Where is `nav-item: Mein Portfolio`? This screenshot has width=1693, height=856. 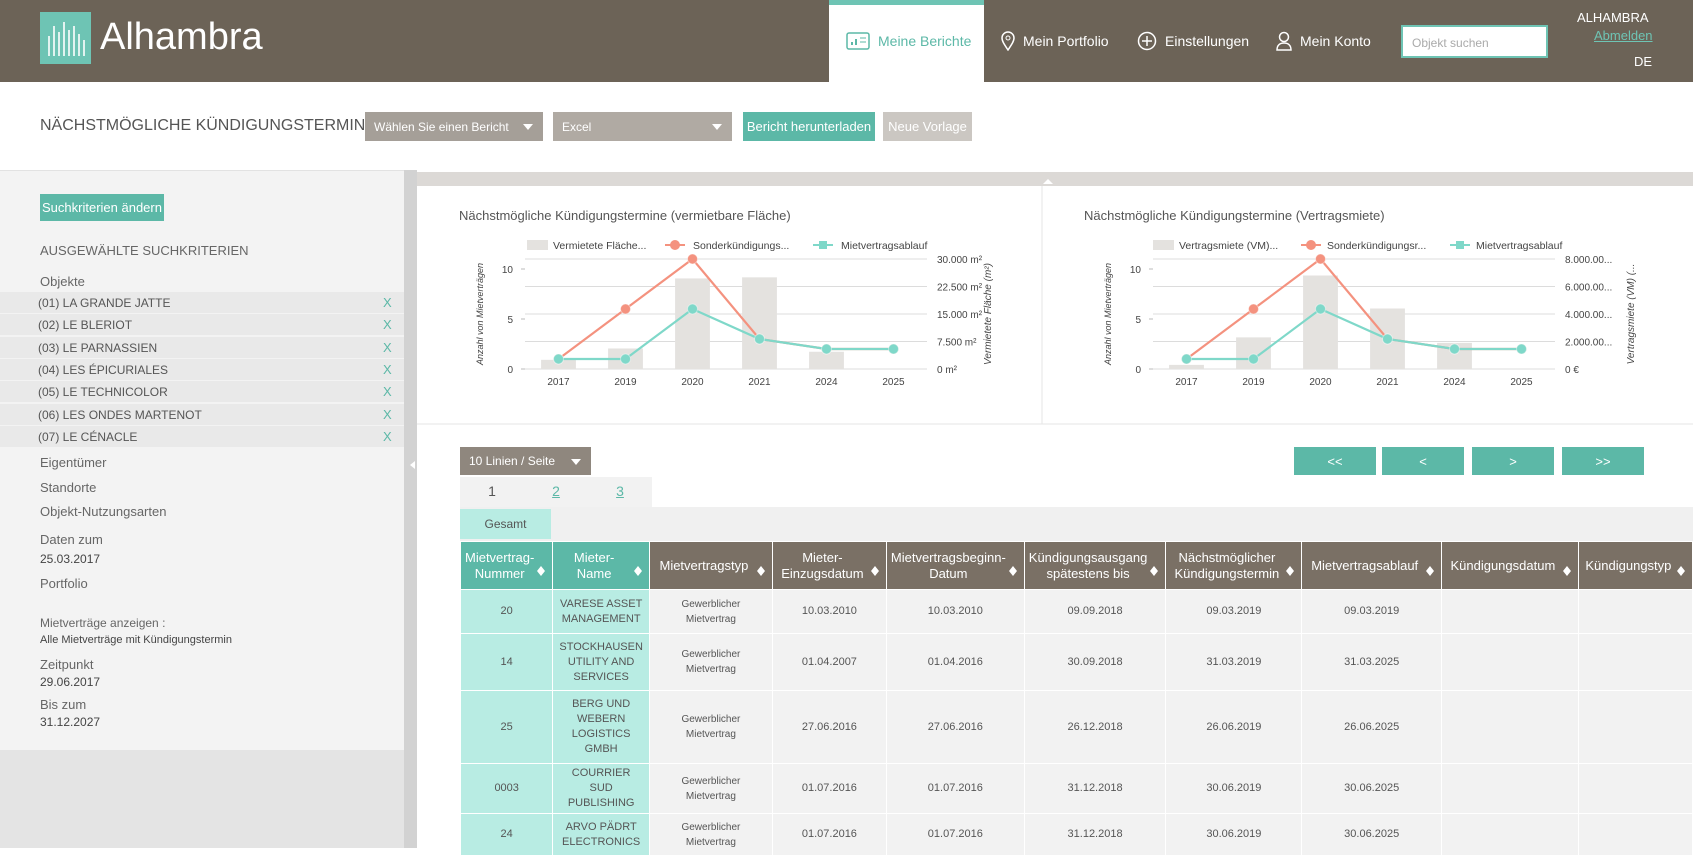
nav-item: Mein Portfolio is located at coordinates (1055, 41).